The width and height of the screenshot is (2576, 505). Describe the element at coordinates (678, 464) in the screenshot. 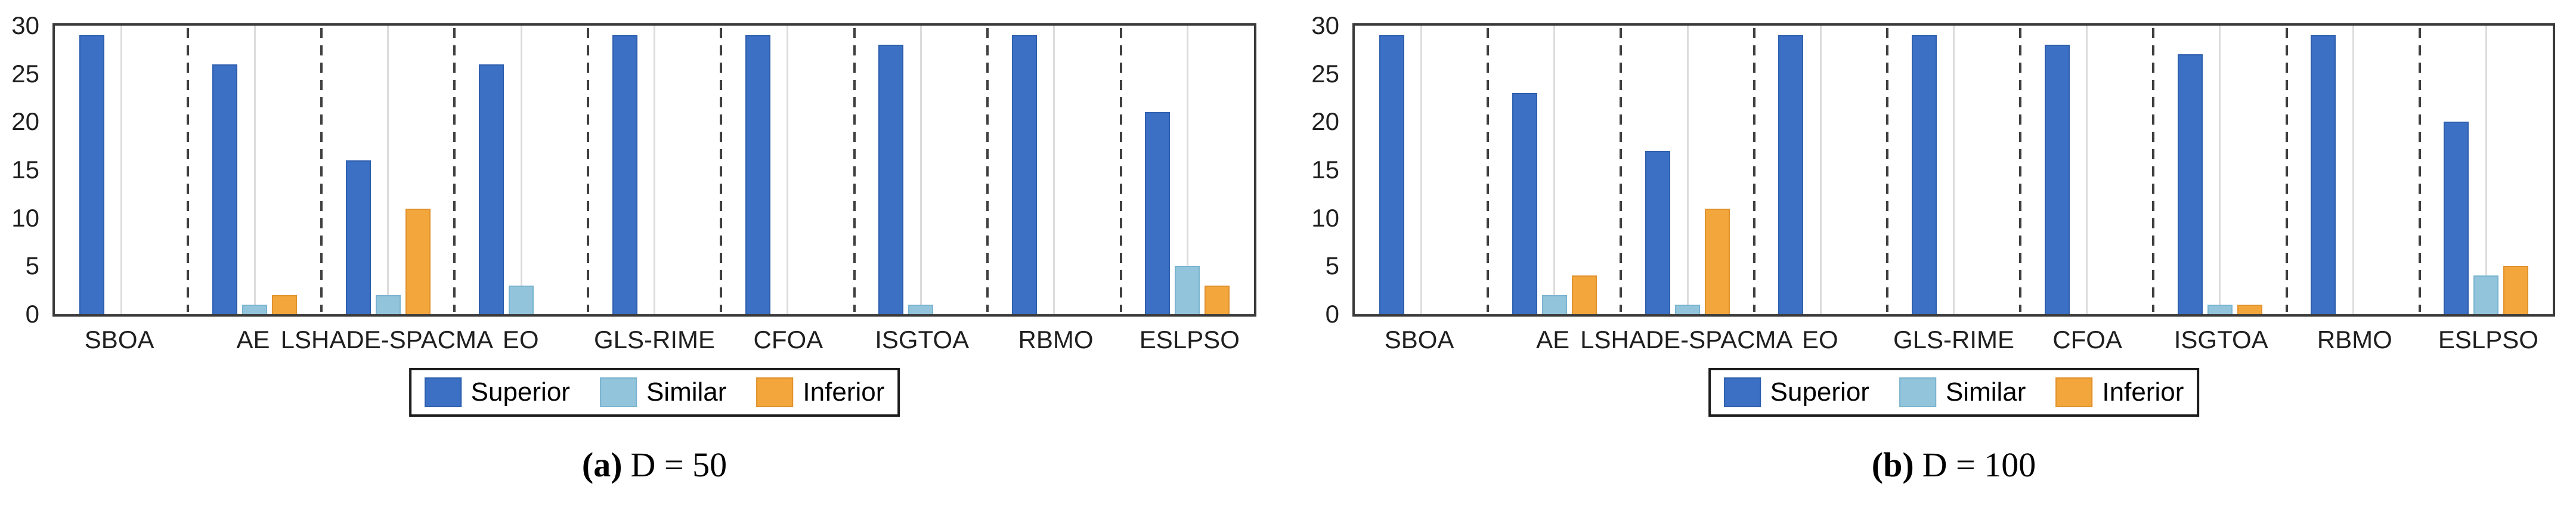

I see `caption-a-text: D = 50` at that location.